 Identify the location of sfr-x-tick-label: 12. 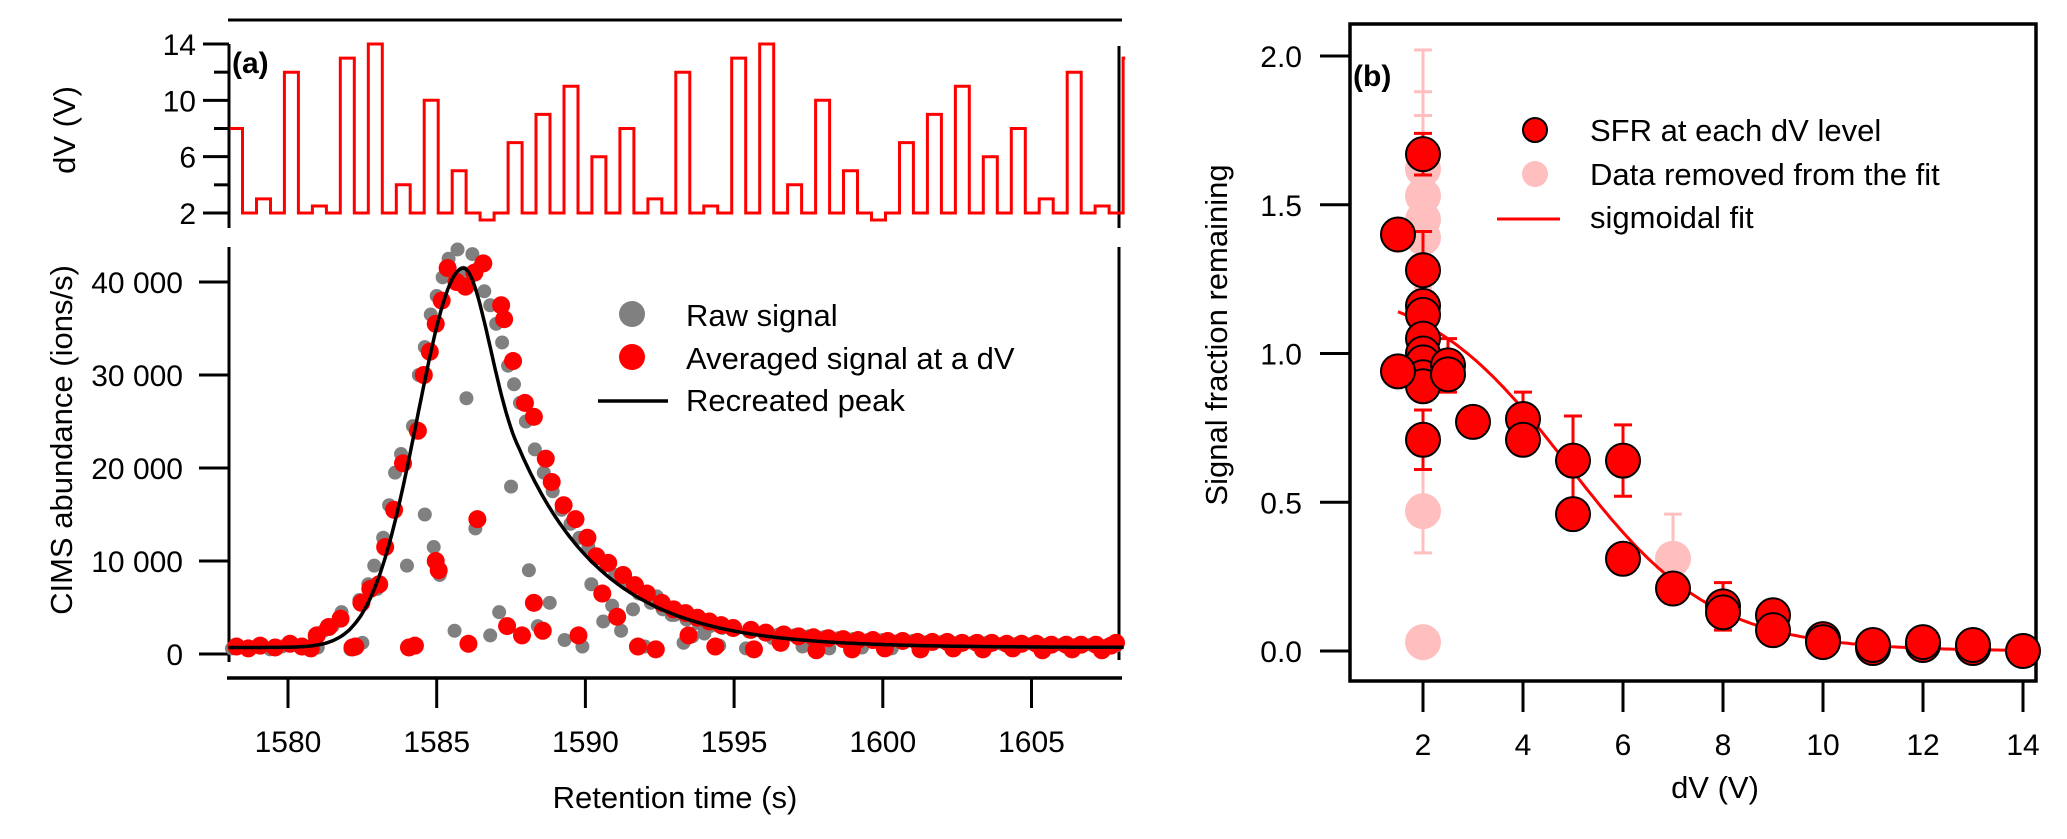
(1922, 745).